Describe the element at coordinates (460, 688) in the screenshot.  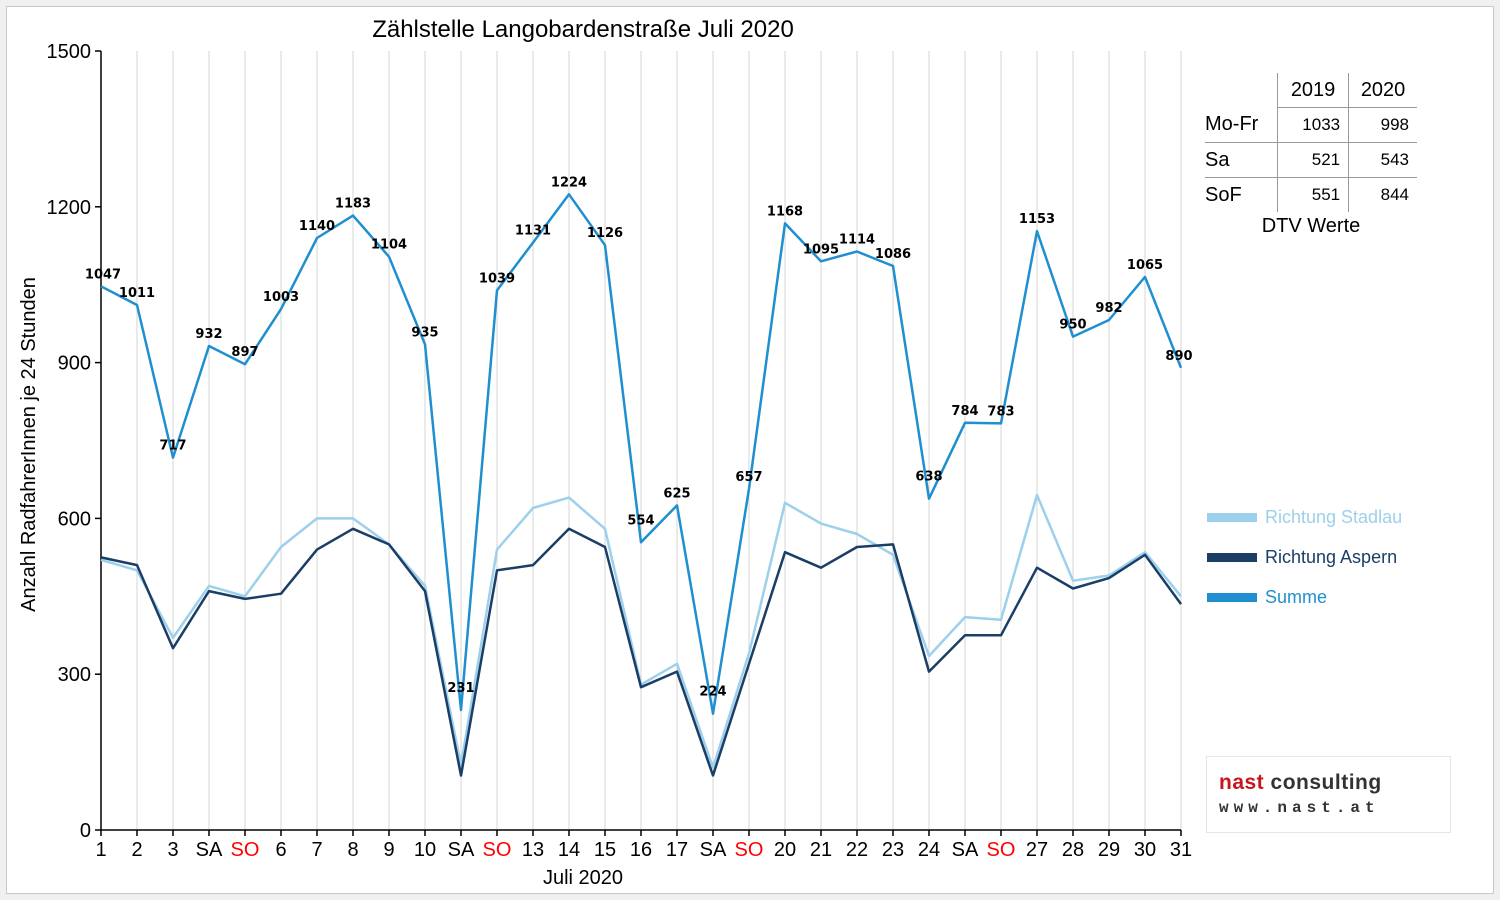
I see `data-label: 231` at that location.